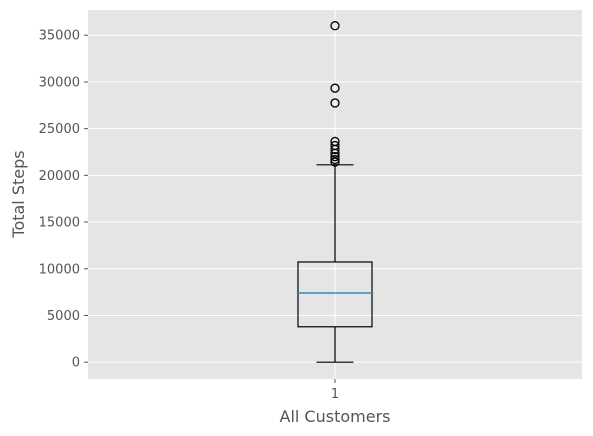  Describe the element at coordinates (59, 223) in the screenshot. I see `y-tick-label: 15000` at that location.